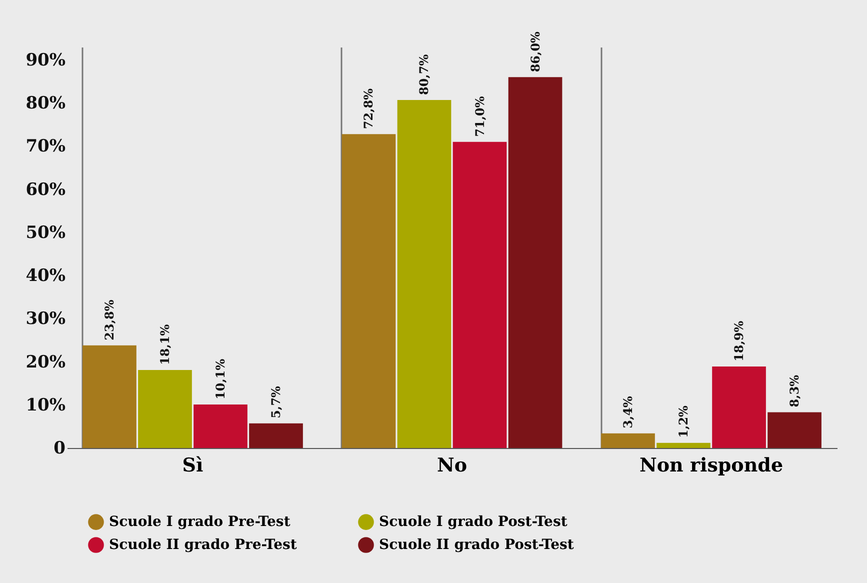 Image resolution: width=867 pixels, height=583 pixels. Describe the element at coordinates (46, 276) in the screenshot. I see `y-tick-label: 40%` at that location.